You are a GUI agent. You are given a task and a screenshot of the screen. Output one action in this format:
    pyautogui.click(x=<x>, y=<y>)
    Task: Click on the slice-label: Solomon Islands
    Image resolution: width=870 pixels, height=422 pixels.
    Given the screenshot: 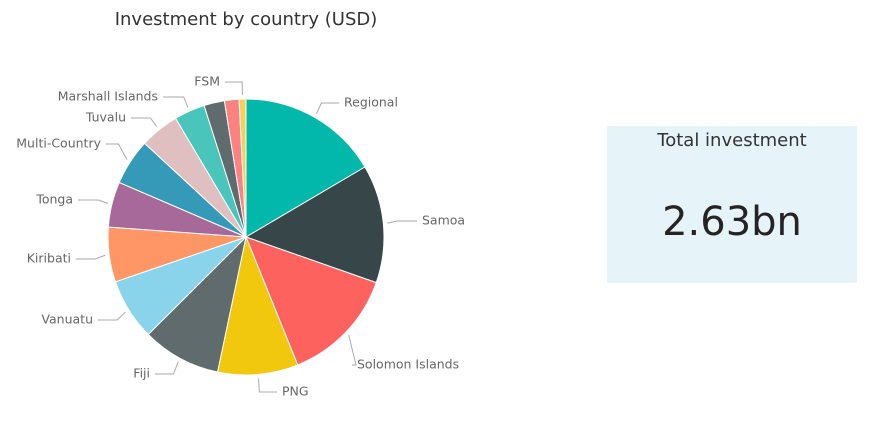 What is the action you would take?
    pyautogui.click(x=408, y=364)
    